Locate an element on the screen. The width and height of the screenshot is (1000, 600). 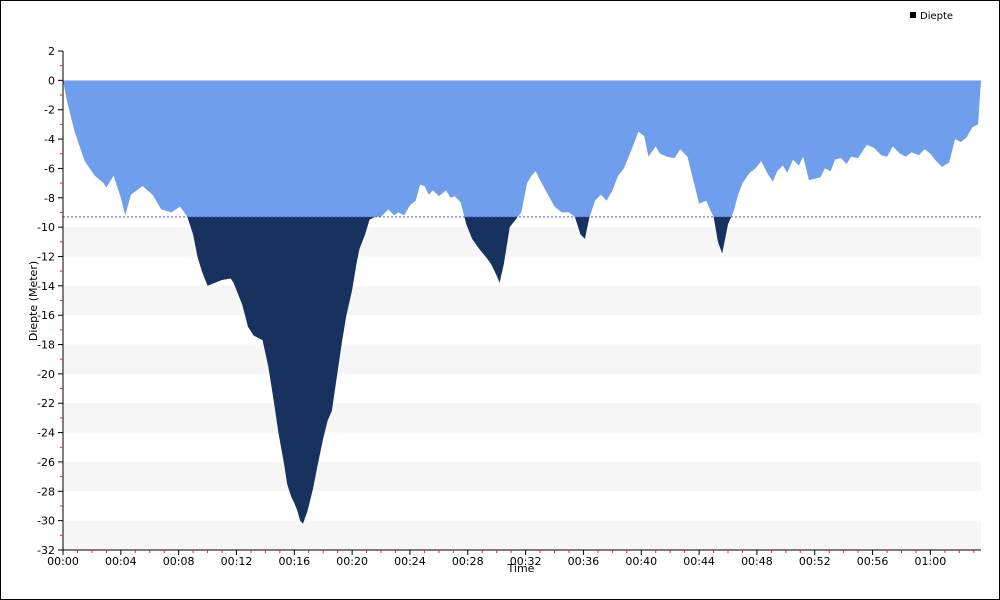
y-tick-label: -32 is located at coordinates (46, 550).